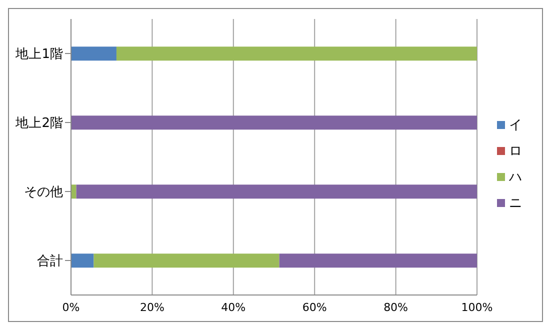  Describe the element at coordinates (477, 307) in the screenshot. I see `x-tick-label: 100%` at that location.